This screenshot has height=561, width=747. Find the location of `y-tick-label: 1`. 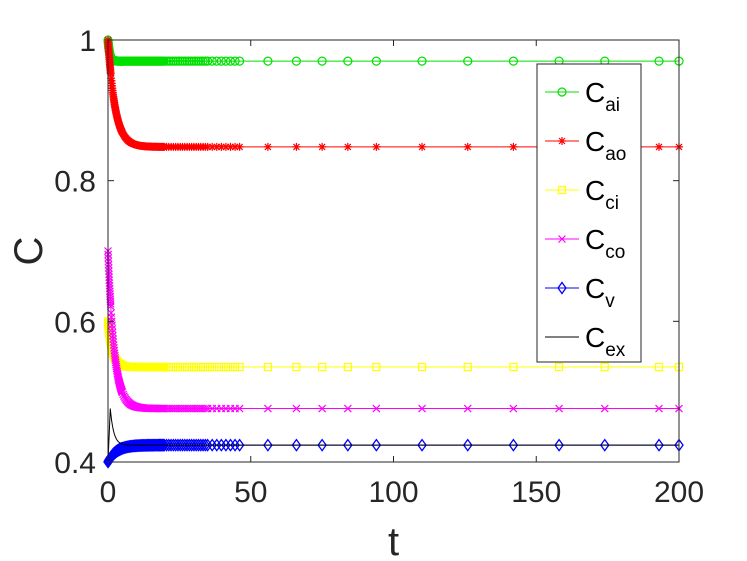

y-tick-label: 1 is located at coordinates (87, 41).